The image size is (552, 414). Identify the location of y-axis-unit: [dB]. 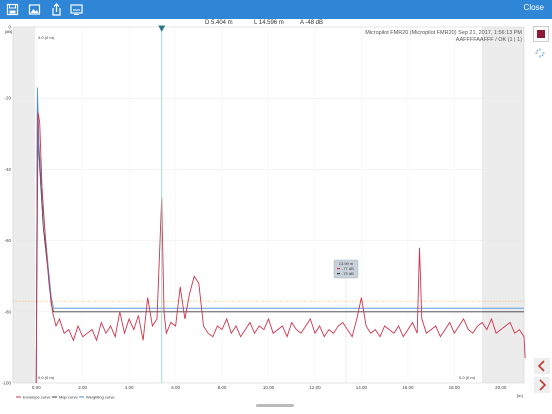
(8, 31).